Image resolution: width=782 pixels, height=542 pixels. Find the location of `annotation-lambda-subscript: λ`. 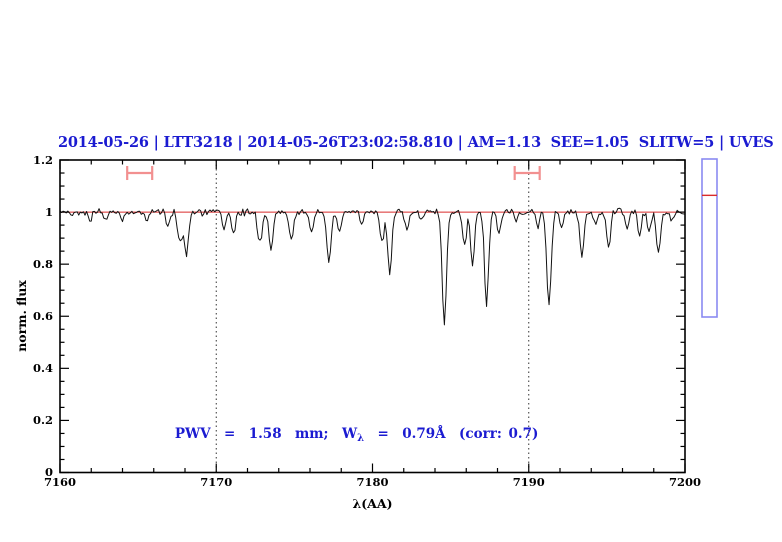

annotation-lambda-subscript: λ is located at coordinates (361, 438).